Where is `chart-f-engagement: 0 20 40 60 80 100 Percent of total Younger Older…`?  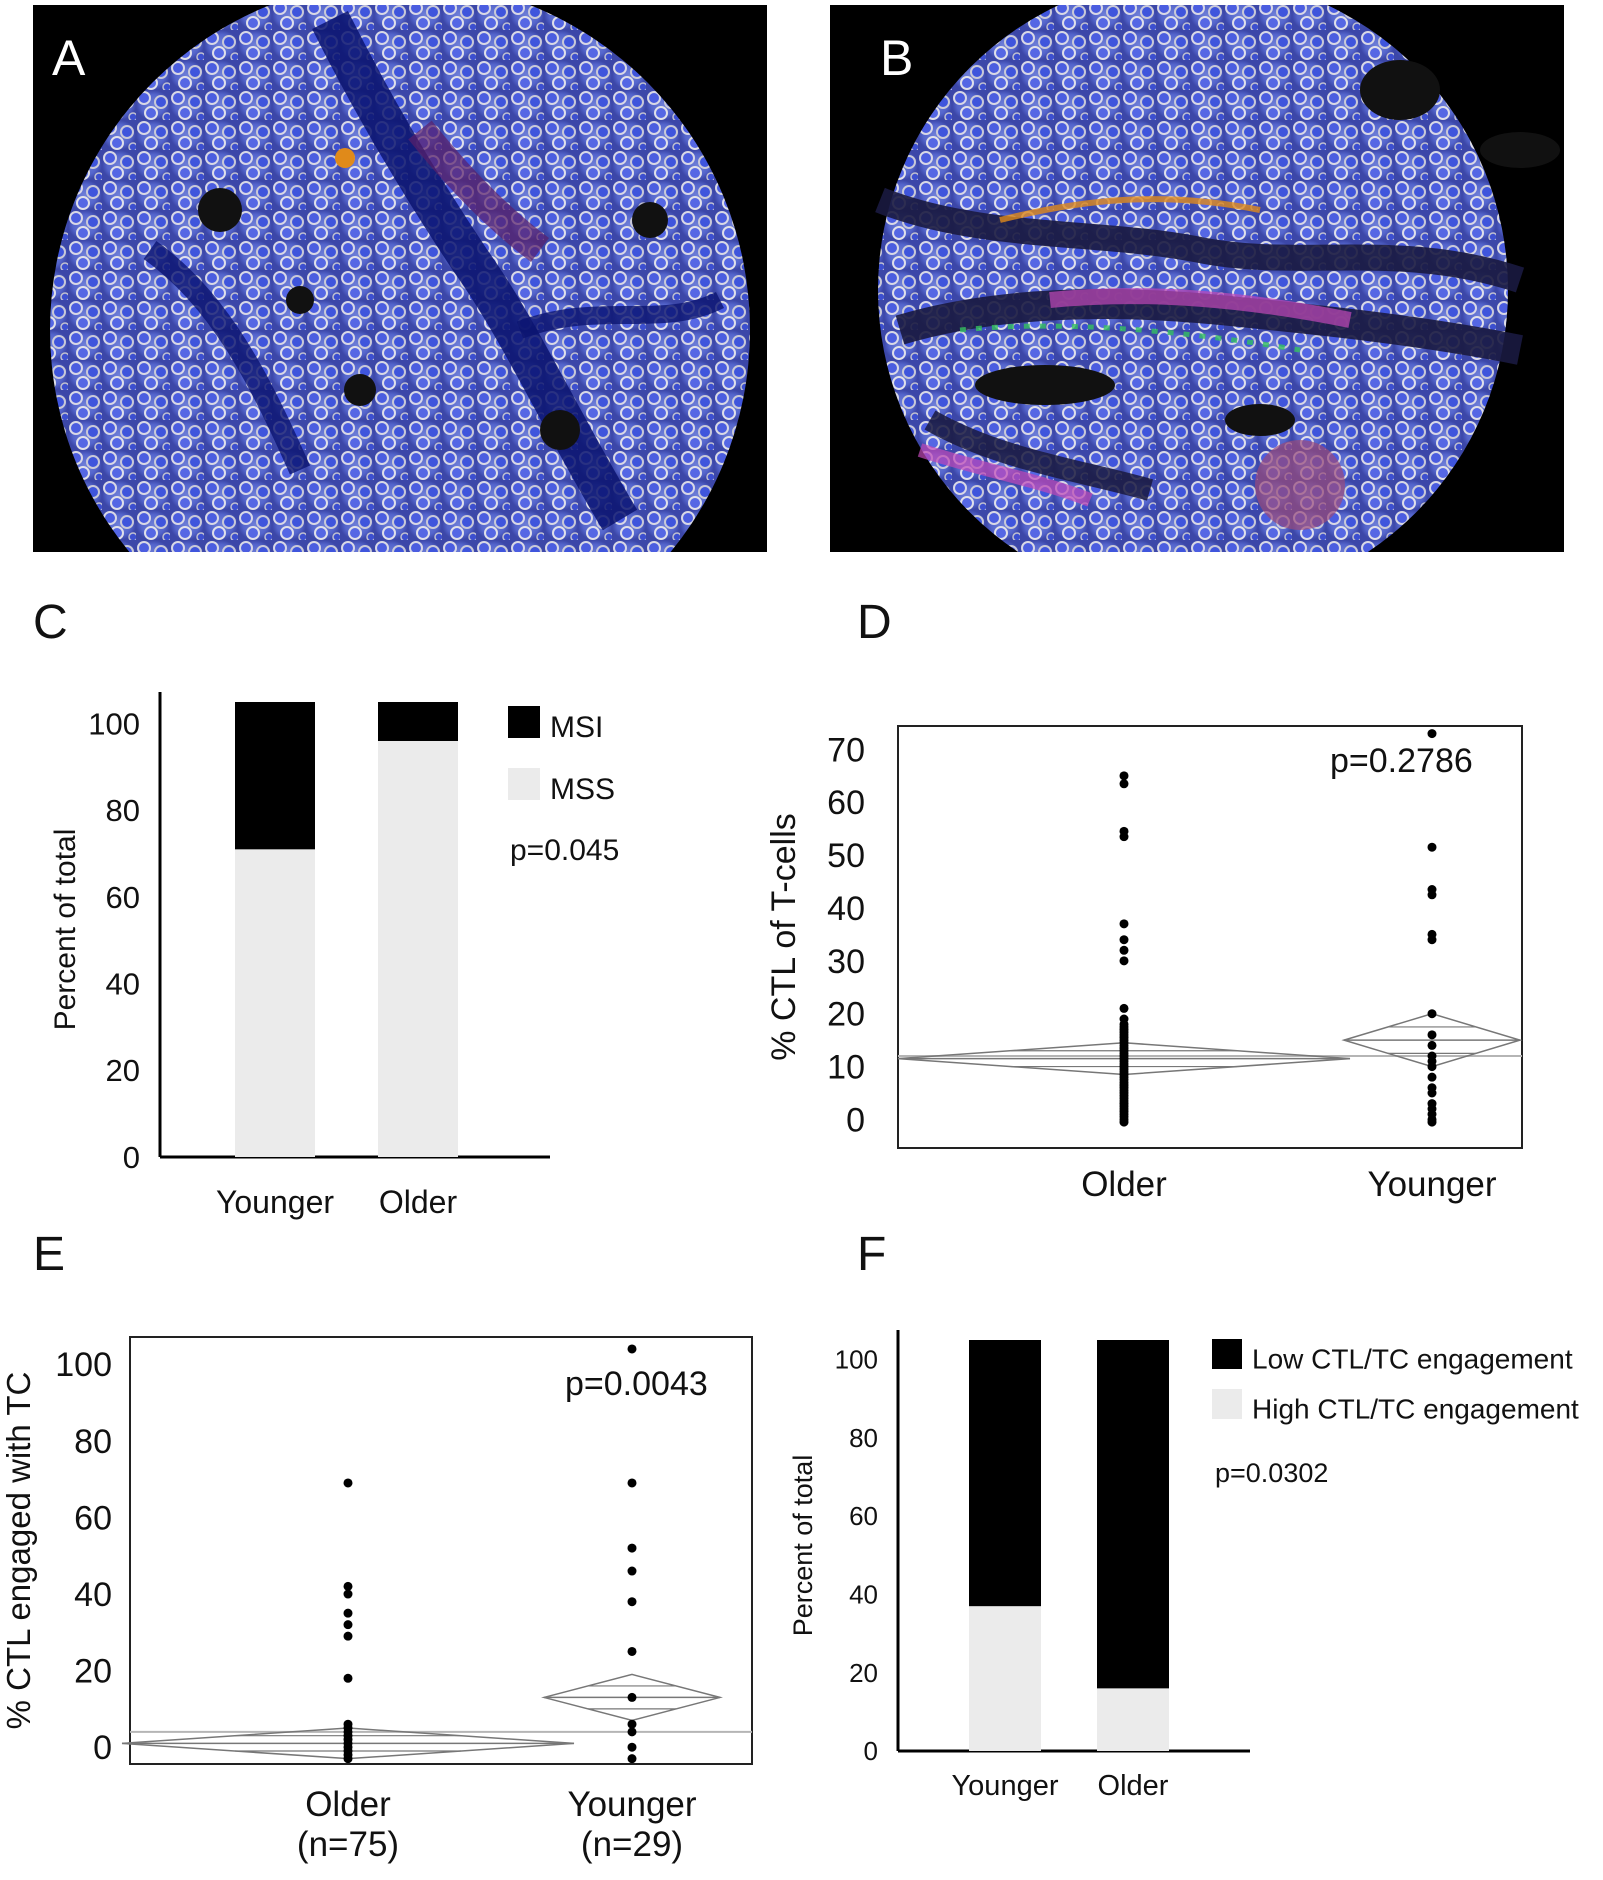 chart-f-engagement: 0 20 40 60 80 100 Percent of total Younger Older… is located at coordinates (1183, 1566).